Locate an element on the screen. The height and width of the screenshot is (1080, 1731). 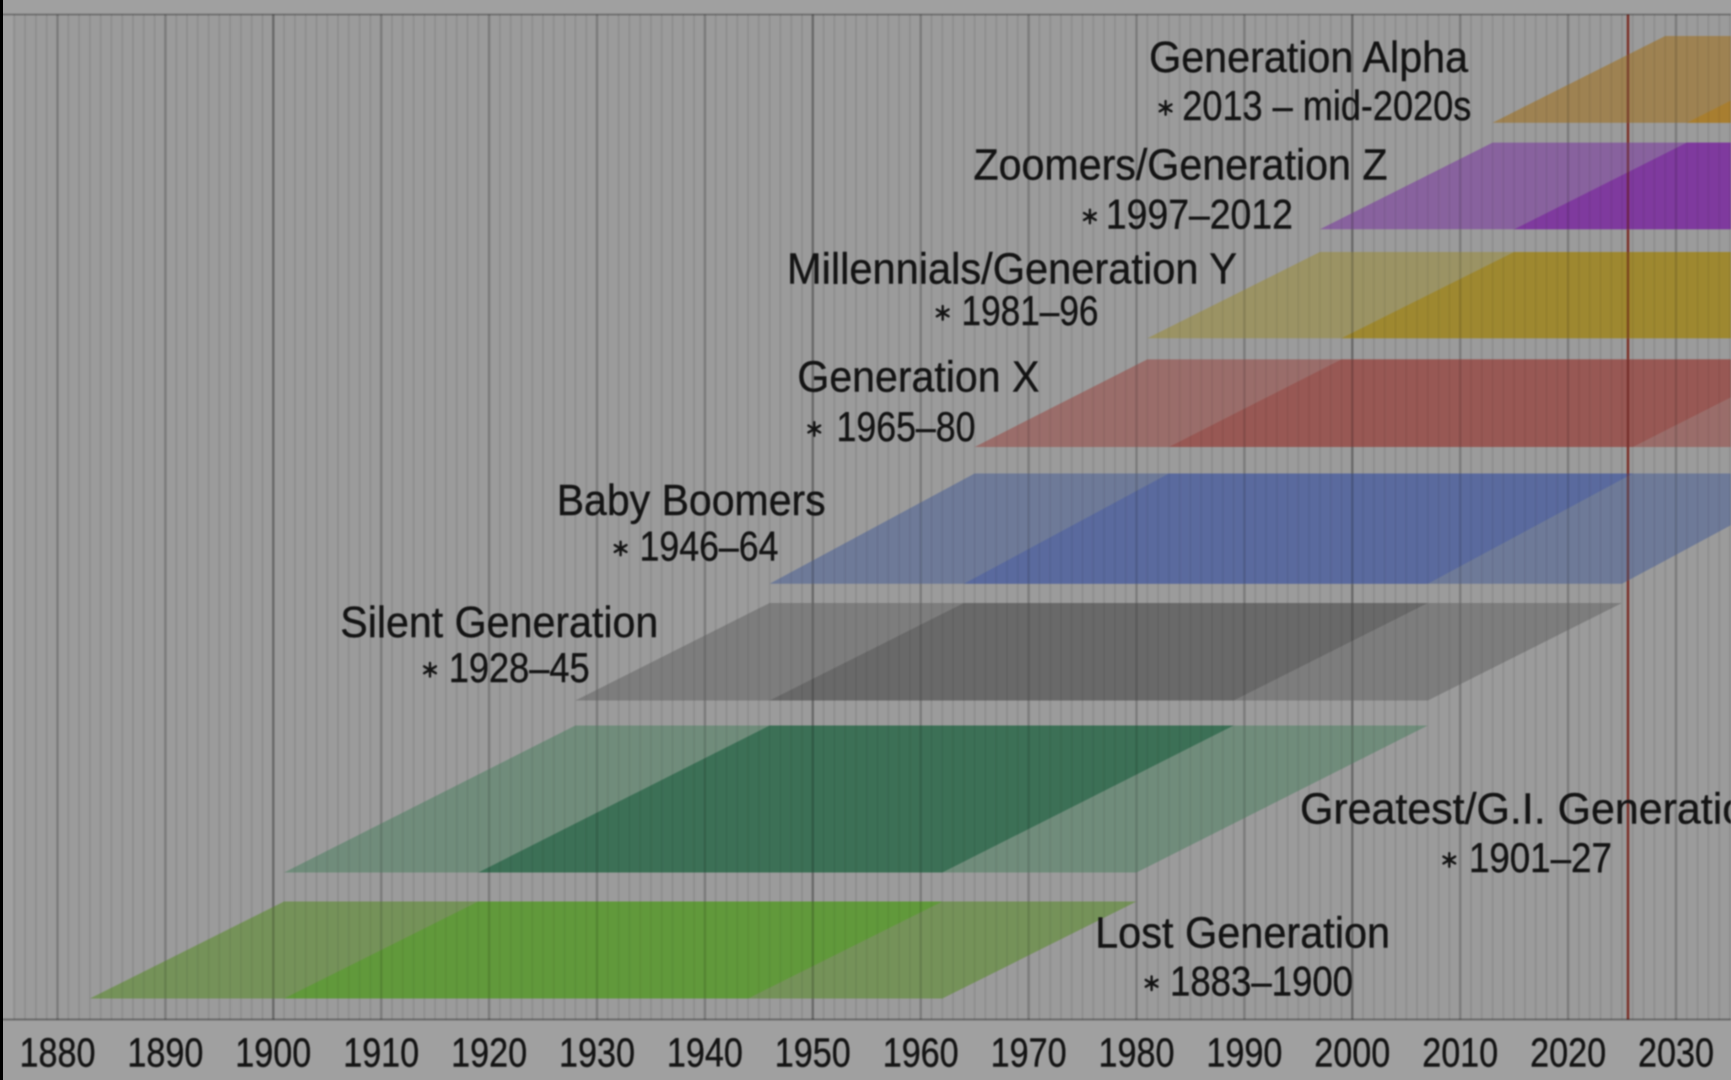
svg-text: 1970 is located at coordinates (1029, 1052).